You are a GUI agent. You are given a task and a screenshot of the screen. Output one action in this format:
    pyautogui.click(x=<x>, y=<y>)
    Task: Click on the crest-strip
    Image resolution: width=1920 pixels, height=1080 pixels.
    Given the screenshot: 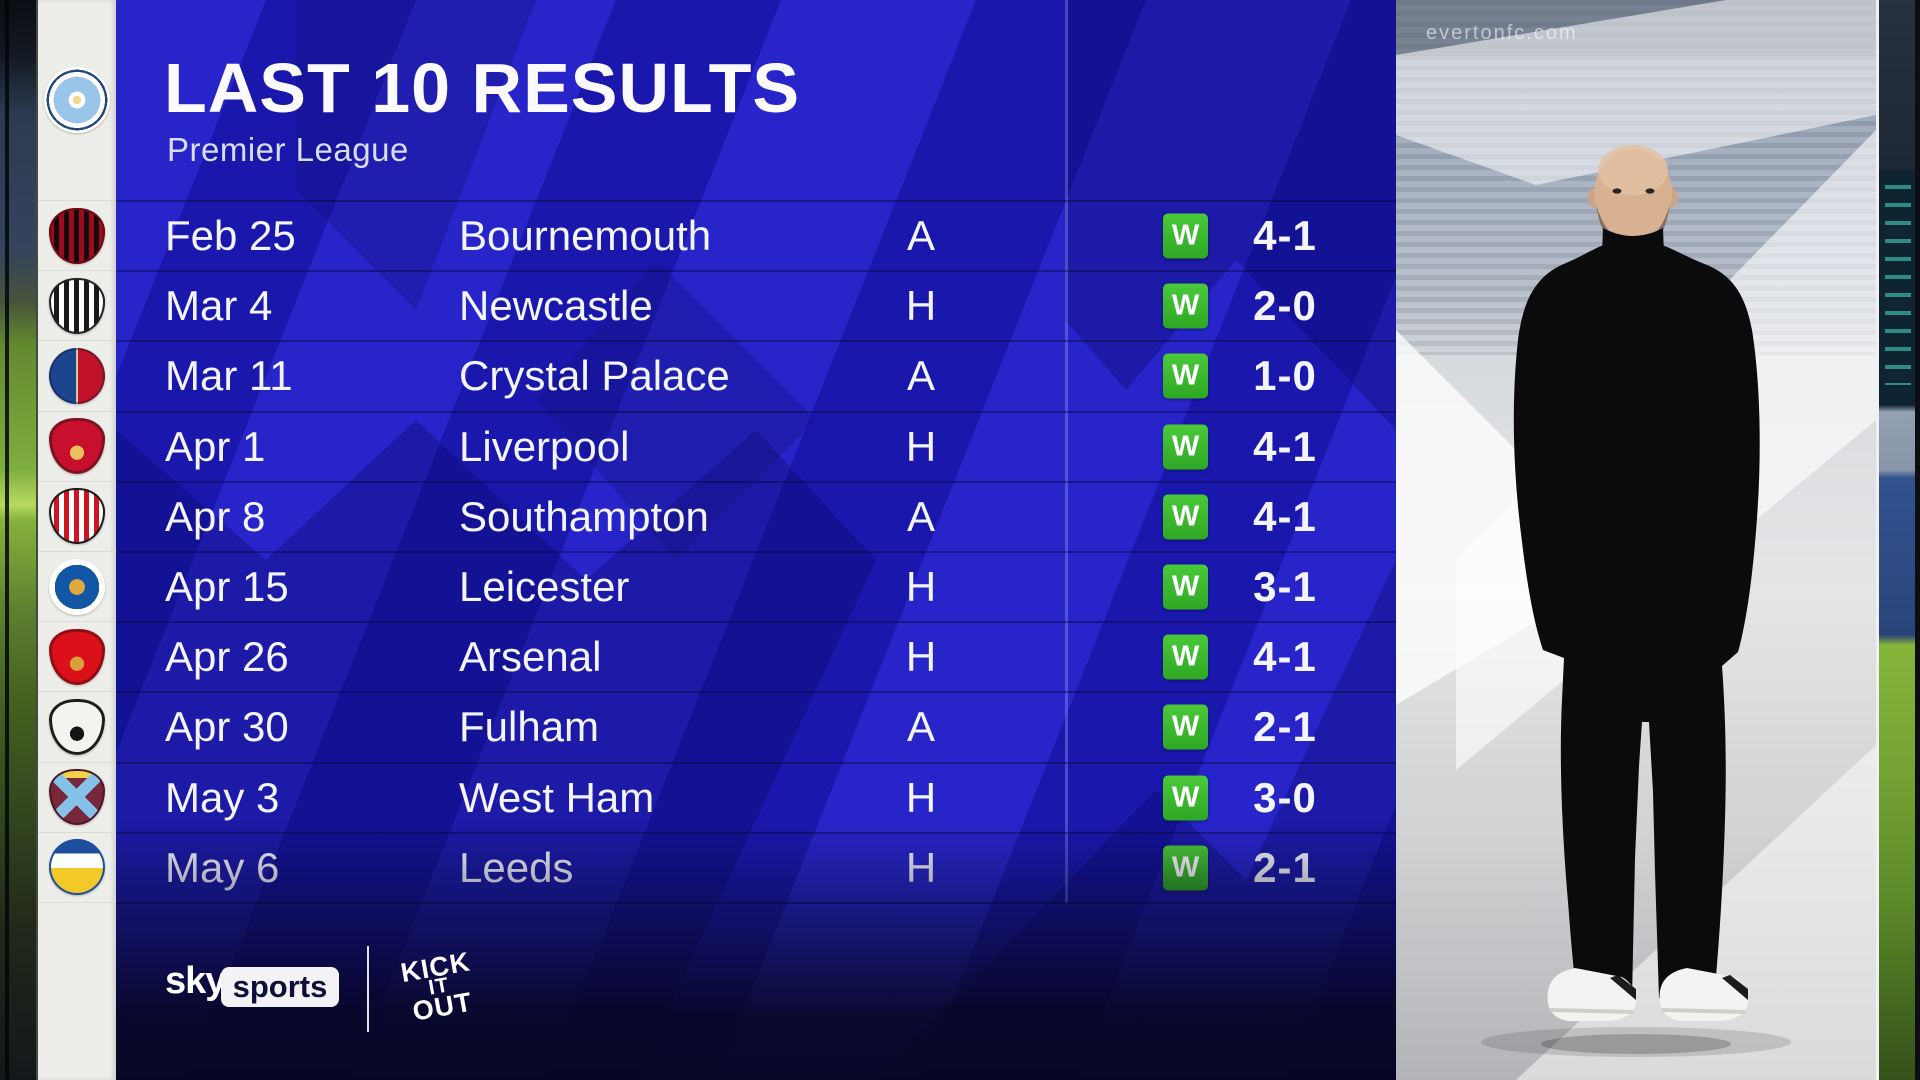 What is the action you would take?
    pyautogui.click(x=77, y=540)
    